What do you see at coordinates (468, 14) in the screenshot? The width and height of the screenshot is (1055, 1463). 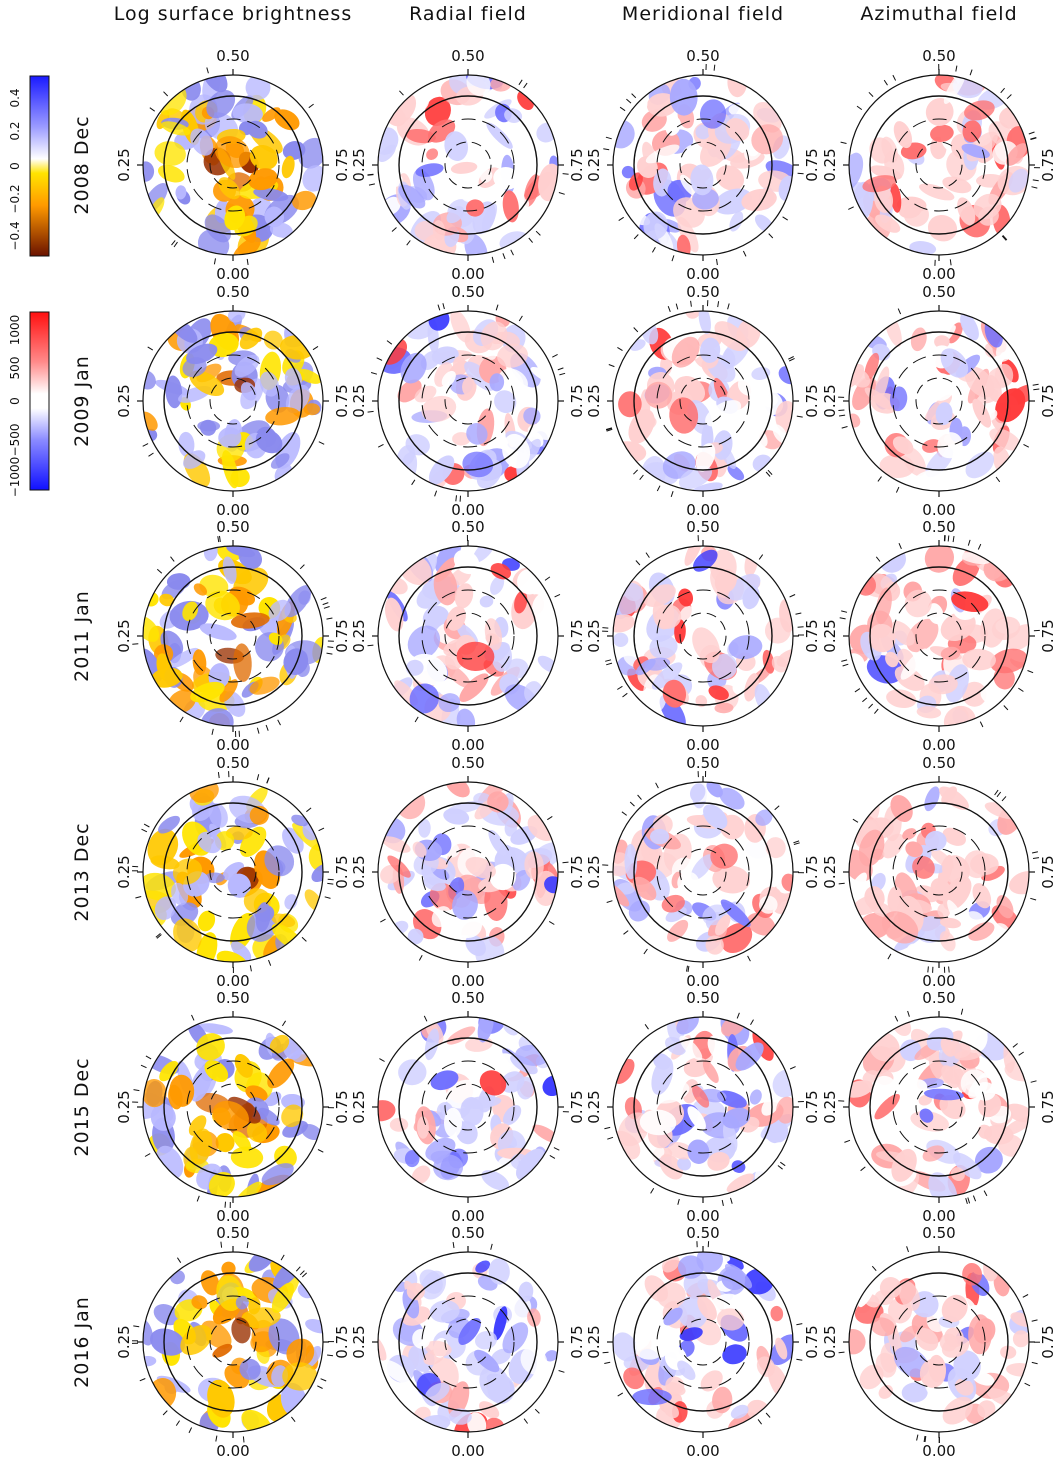 I see `column-title-radial: Radial field` at bounding box center [468, 14].